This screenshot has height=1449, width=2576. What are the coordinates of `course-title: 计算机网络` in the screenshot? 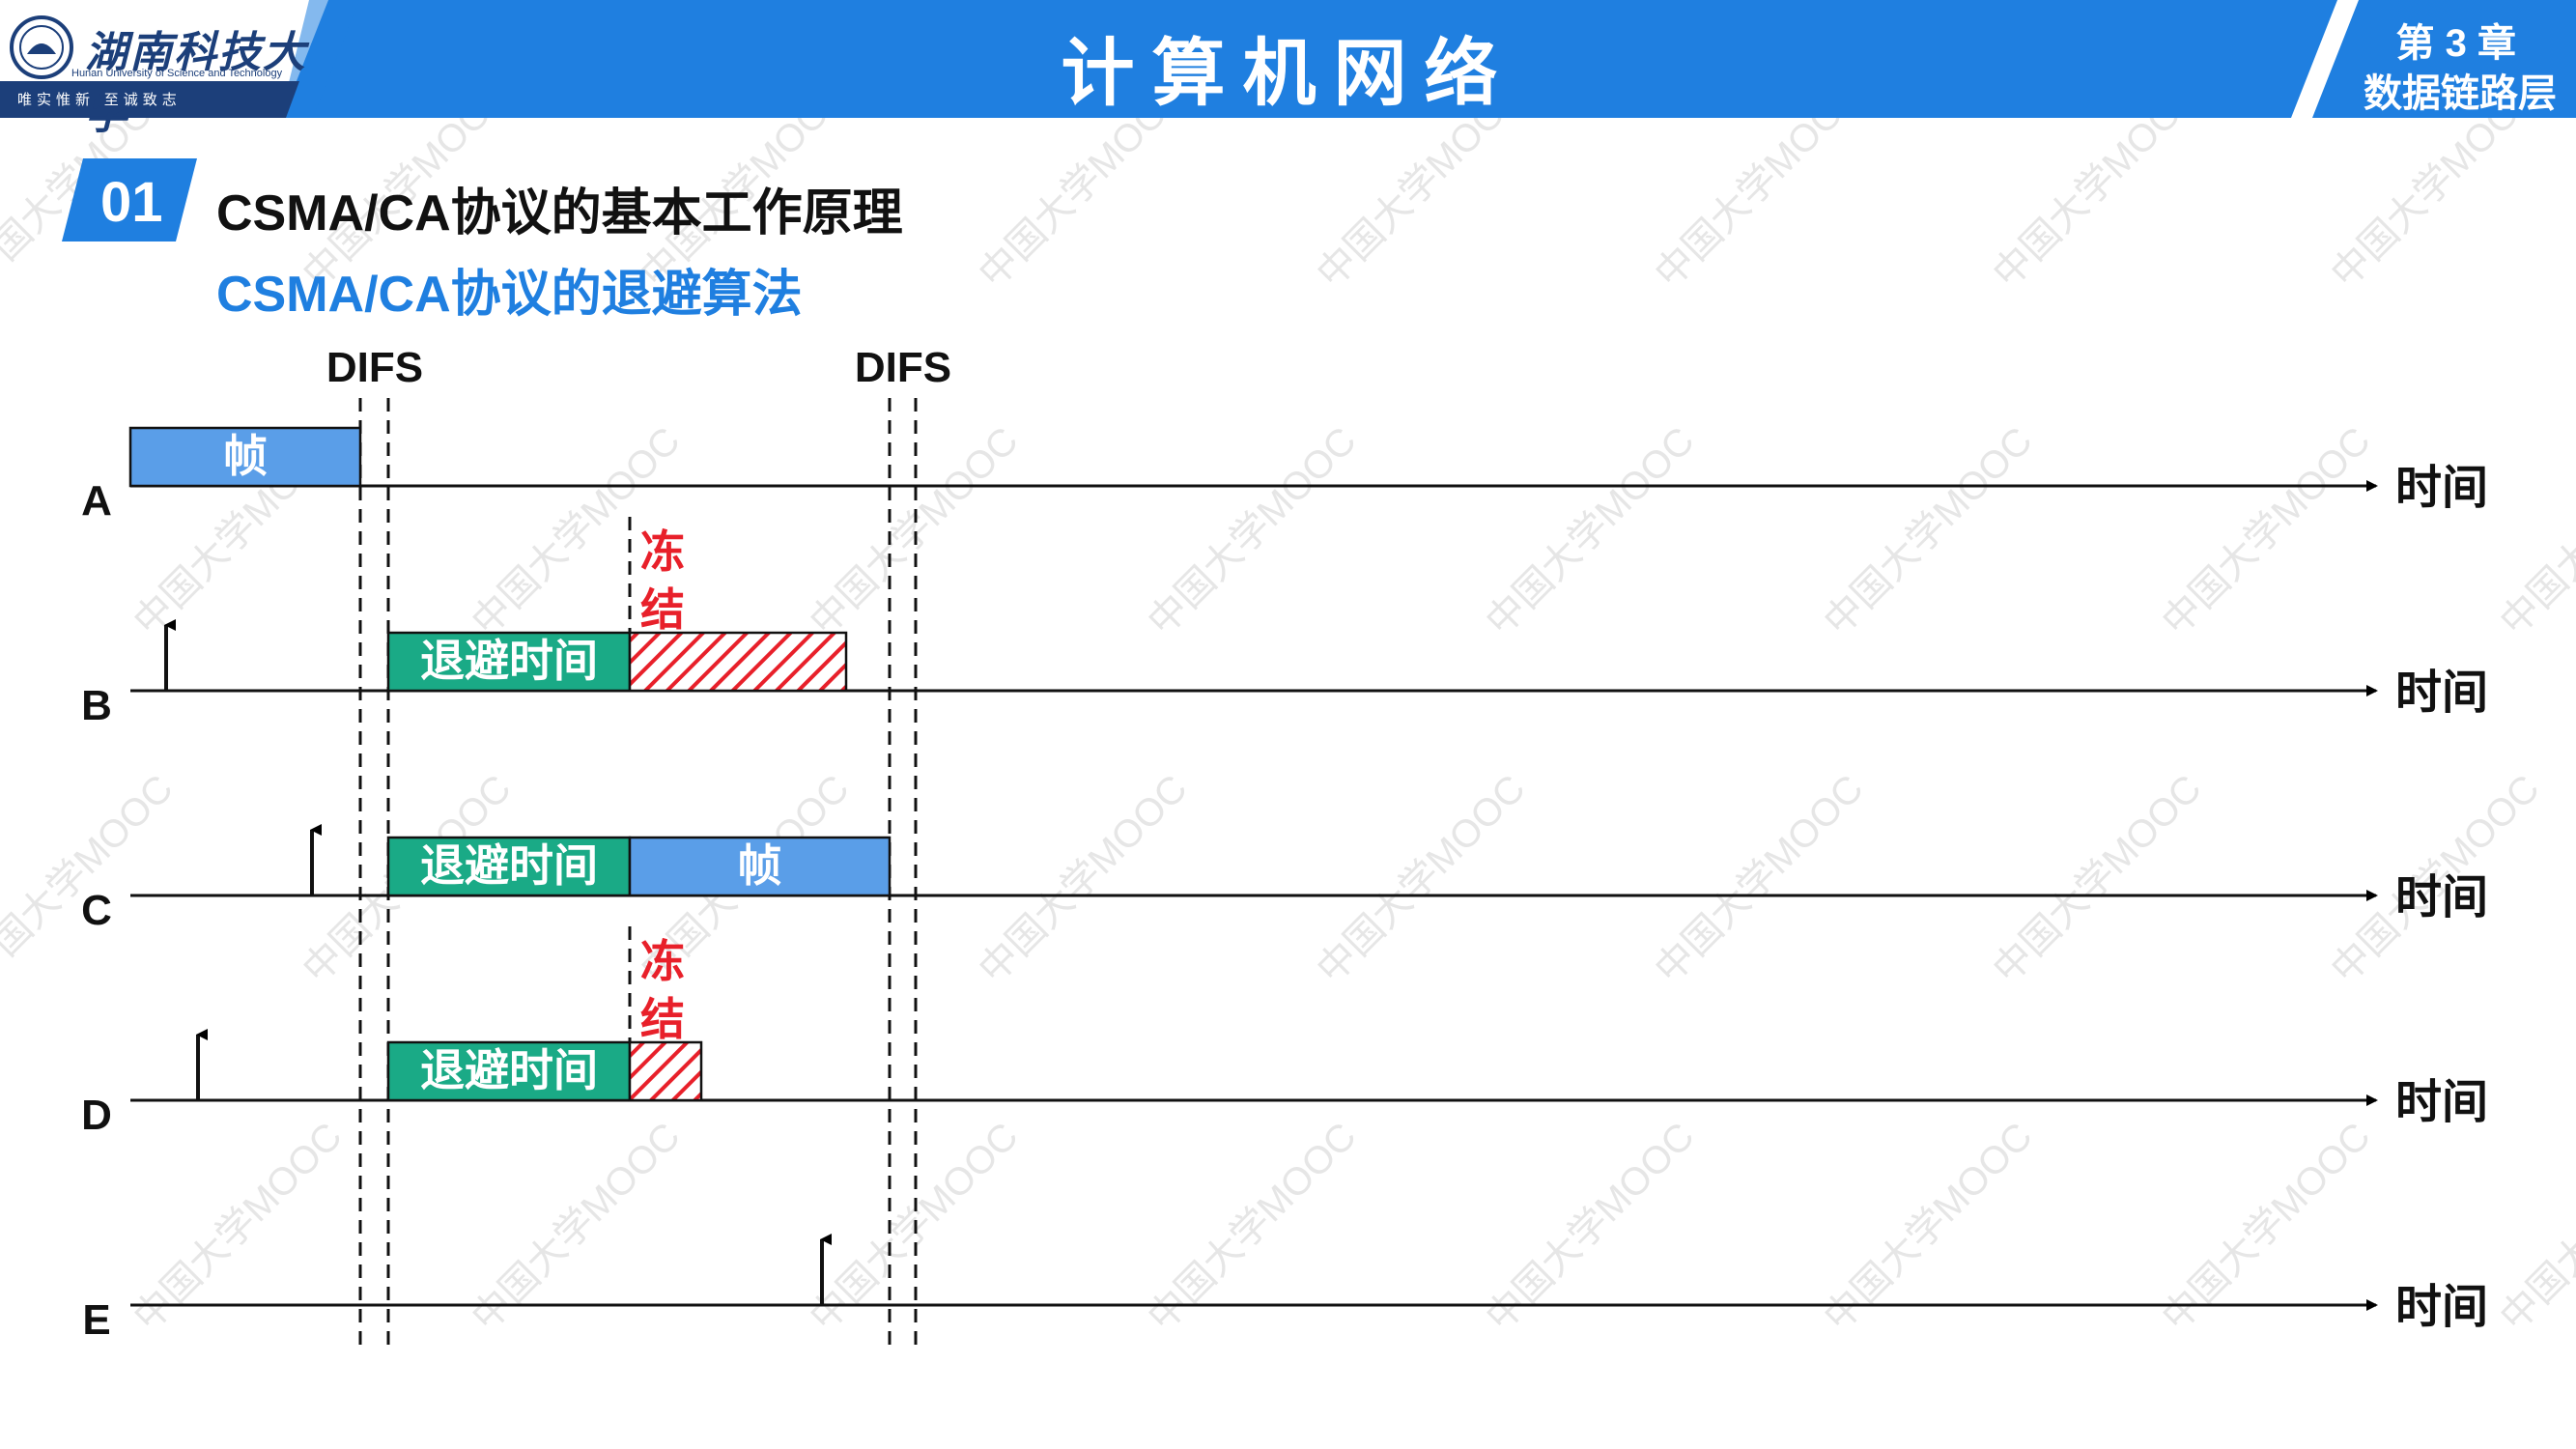 It's located at (1288, 74).